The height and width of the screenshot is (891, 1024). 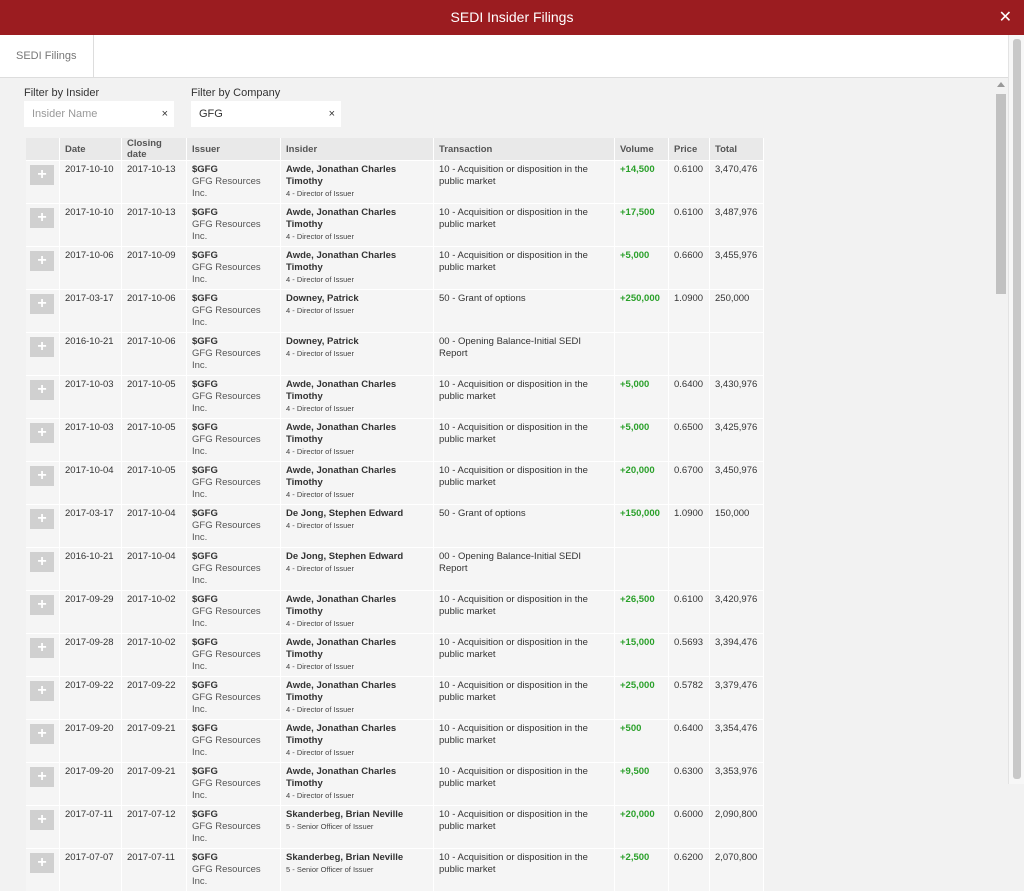 I want to click on table-scrollbar-thumb, so click(x=1001, y=194).